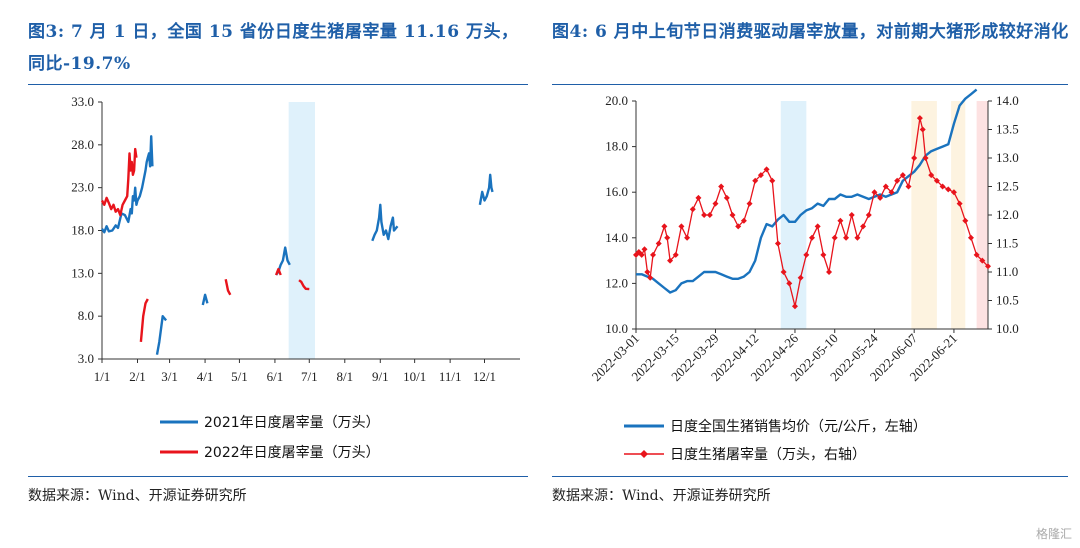 Image resolution: width=1080 pixels, height=548 pixels. I want to click on x-tick-label: 11/1, so click(450, 376).